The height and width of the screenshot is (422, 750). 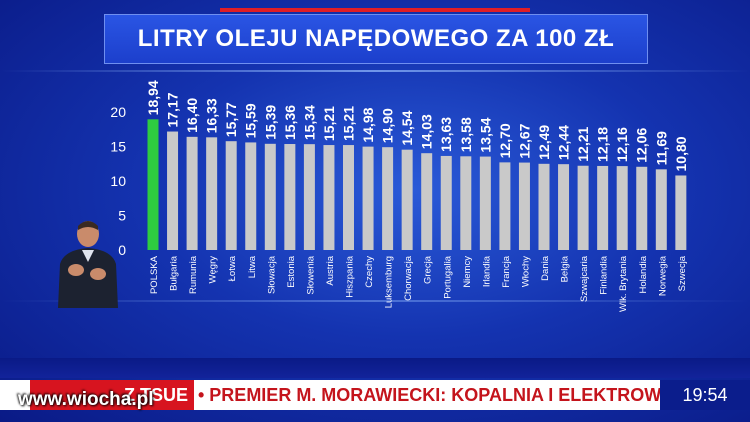 I want to click on category-label: Niemcy, so click(x=467, y=272).